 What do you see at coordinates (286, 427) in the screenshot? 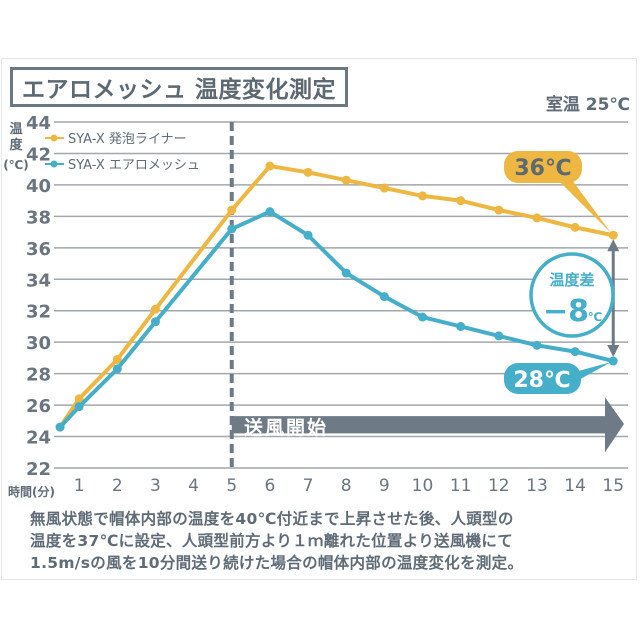
I see `airflow-start-label: 送風開始` at bounding box center [286, 427].